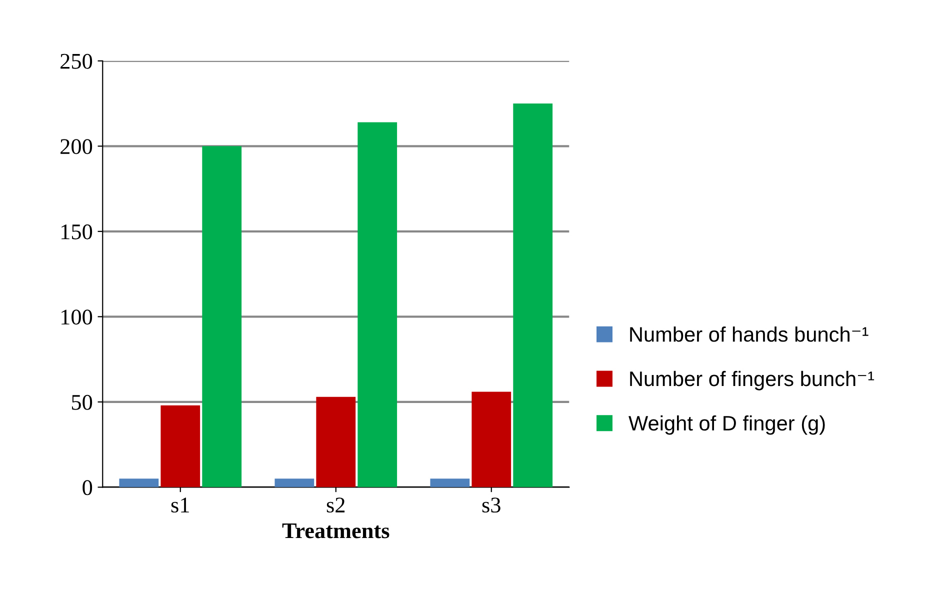 This screenshot has height=609, width=933. What do you see at coordinates (87, 488) in the screenshot?
I see `y-tick-label: 0` at bounding box center [87, 488].